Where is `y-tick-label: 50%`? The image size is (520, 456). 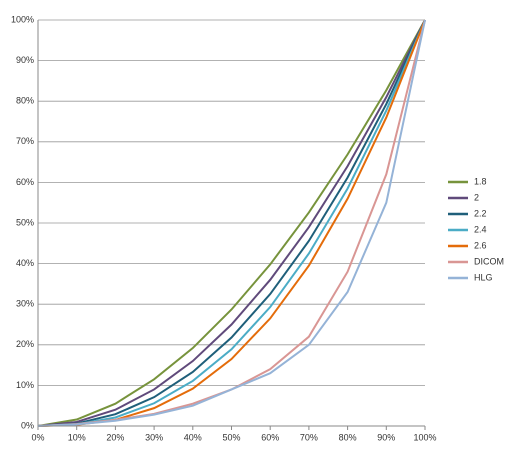 y-tick-label: 50% is located at coordinates (25, 222).